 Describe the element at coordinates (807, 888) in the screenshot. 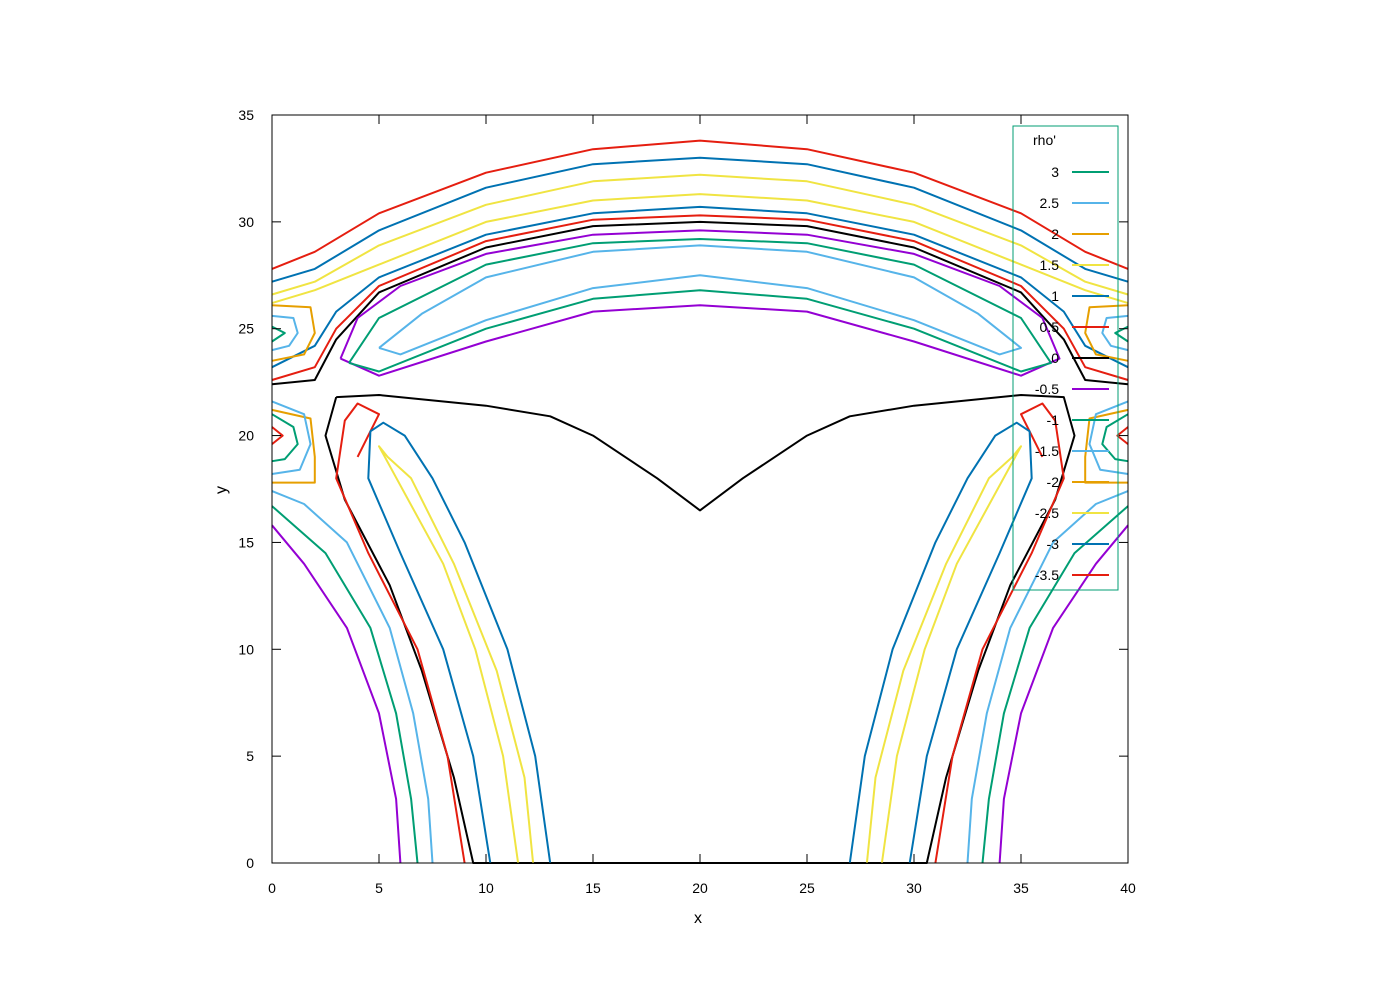

I see `x-tick-label: 25` at that location.